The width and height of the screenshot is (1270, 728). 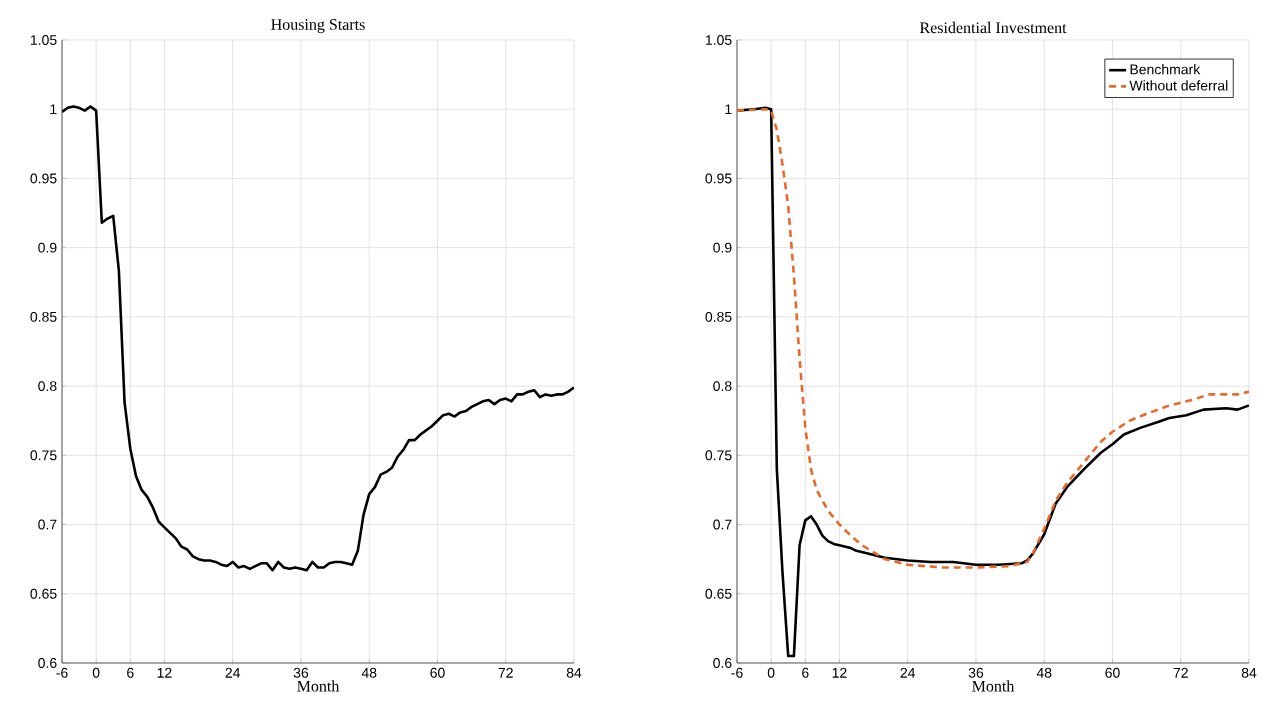 I want to click on chart-title: Residential Investment, so click(x=993, y=27).